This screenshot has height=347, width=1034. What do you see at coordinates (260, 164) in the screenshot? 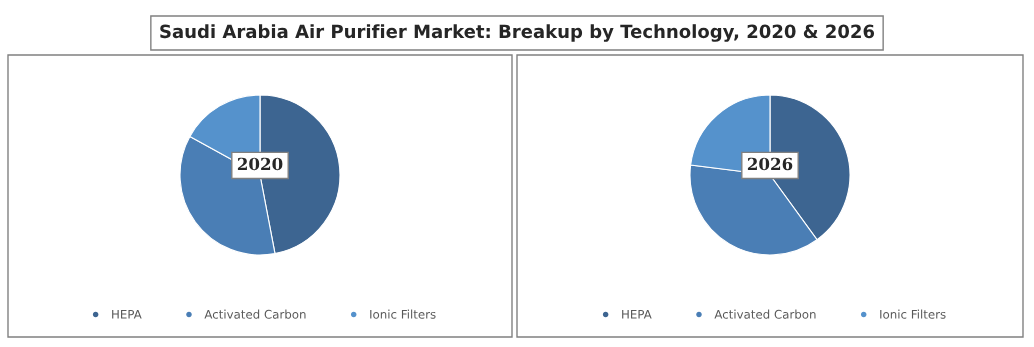
I see `text: 2020` at bounding box center [260, 164].